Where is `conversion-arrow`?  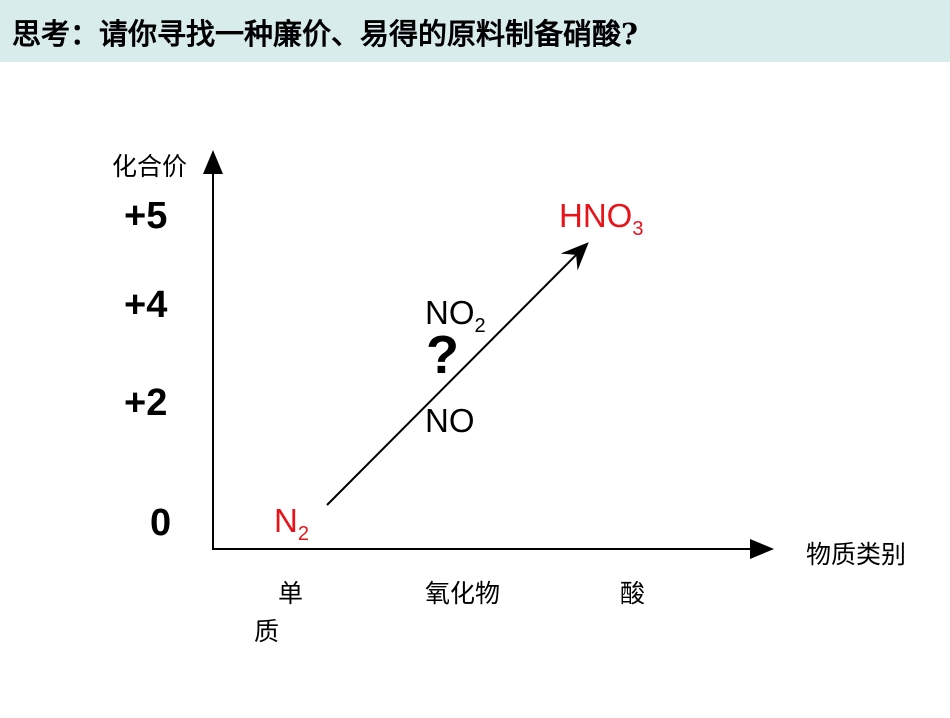
conversion-arrow is located at coordinates (457, 374).